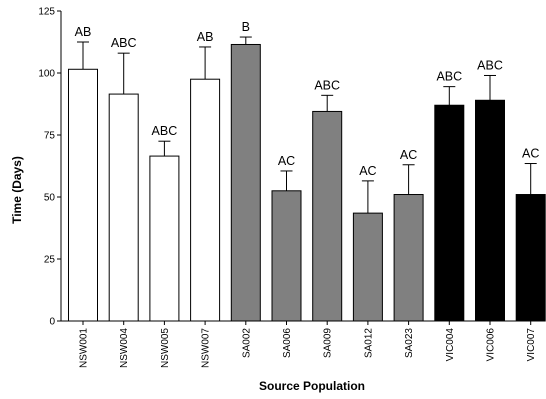  Describe the element at coordinates (327, 216) in the screenshot. I see `bar-sa009` at that location.